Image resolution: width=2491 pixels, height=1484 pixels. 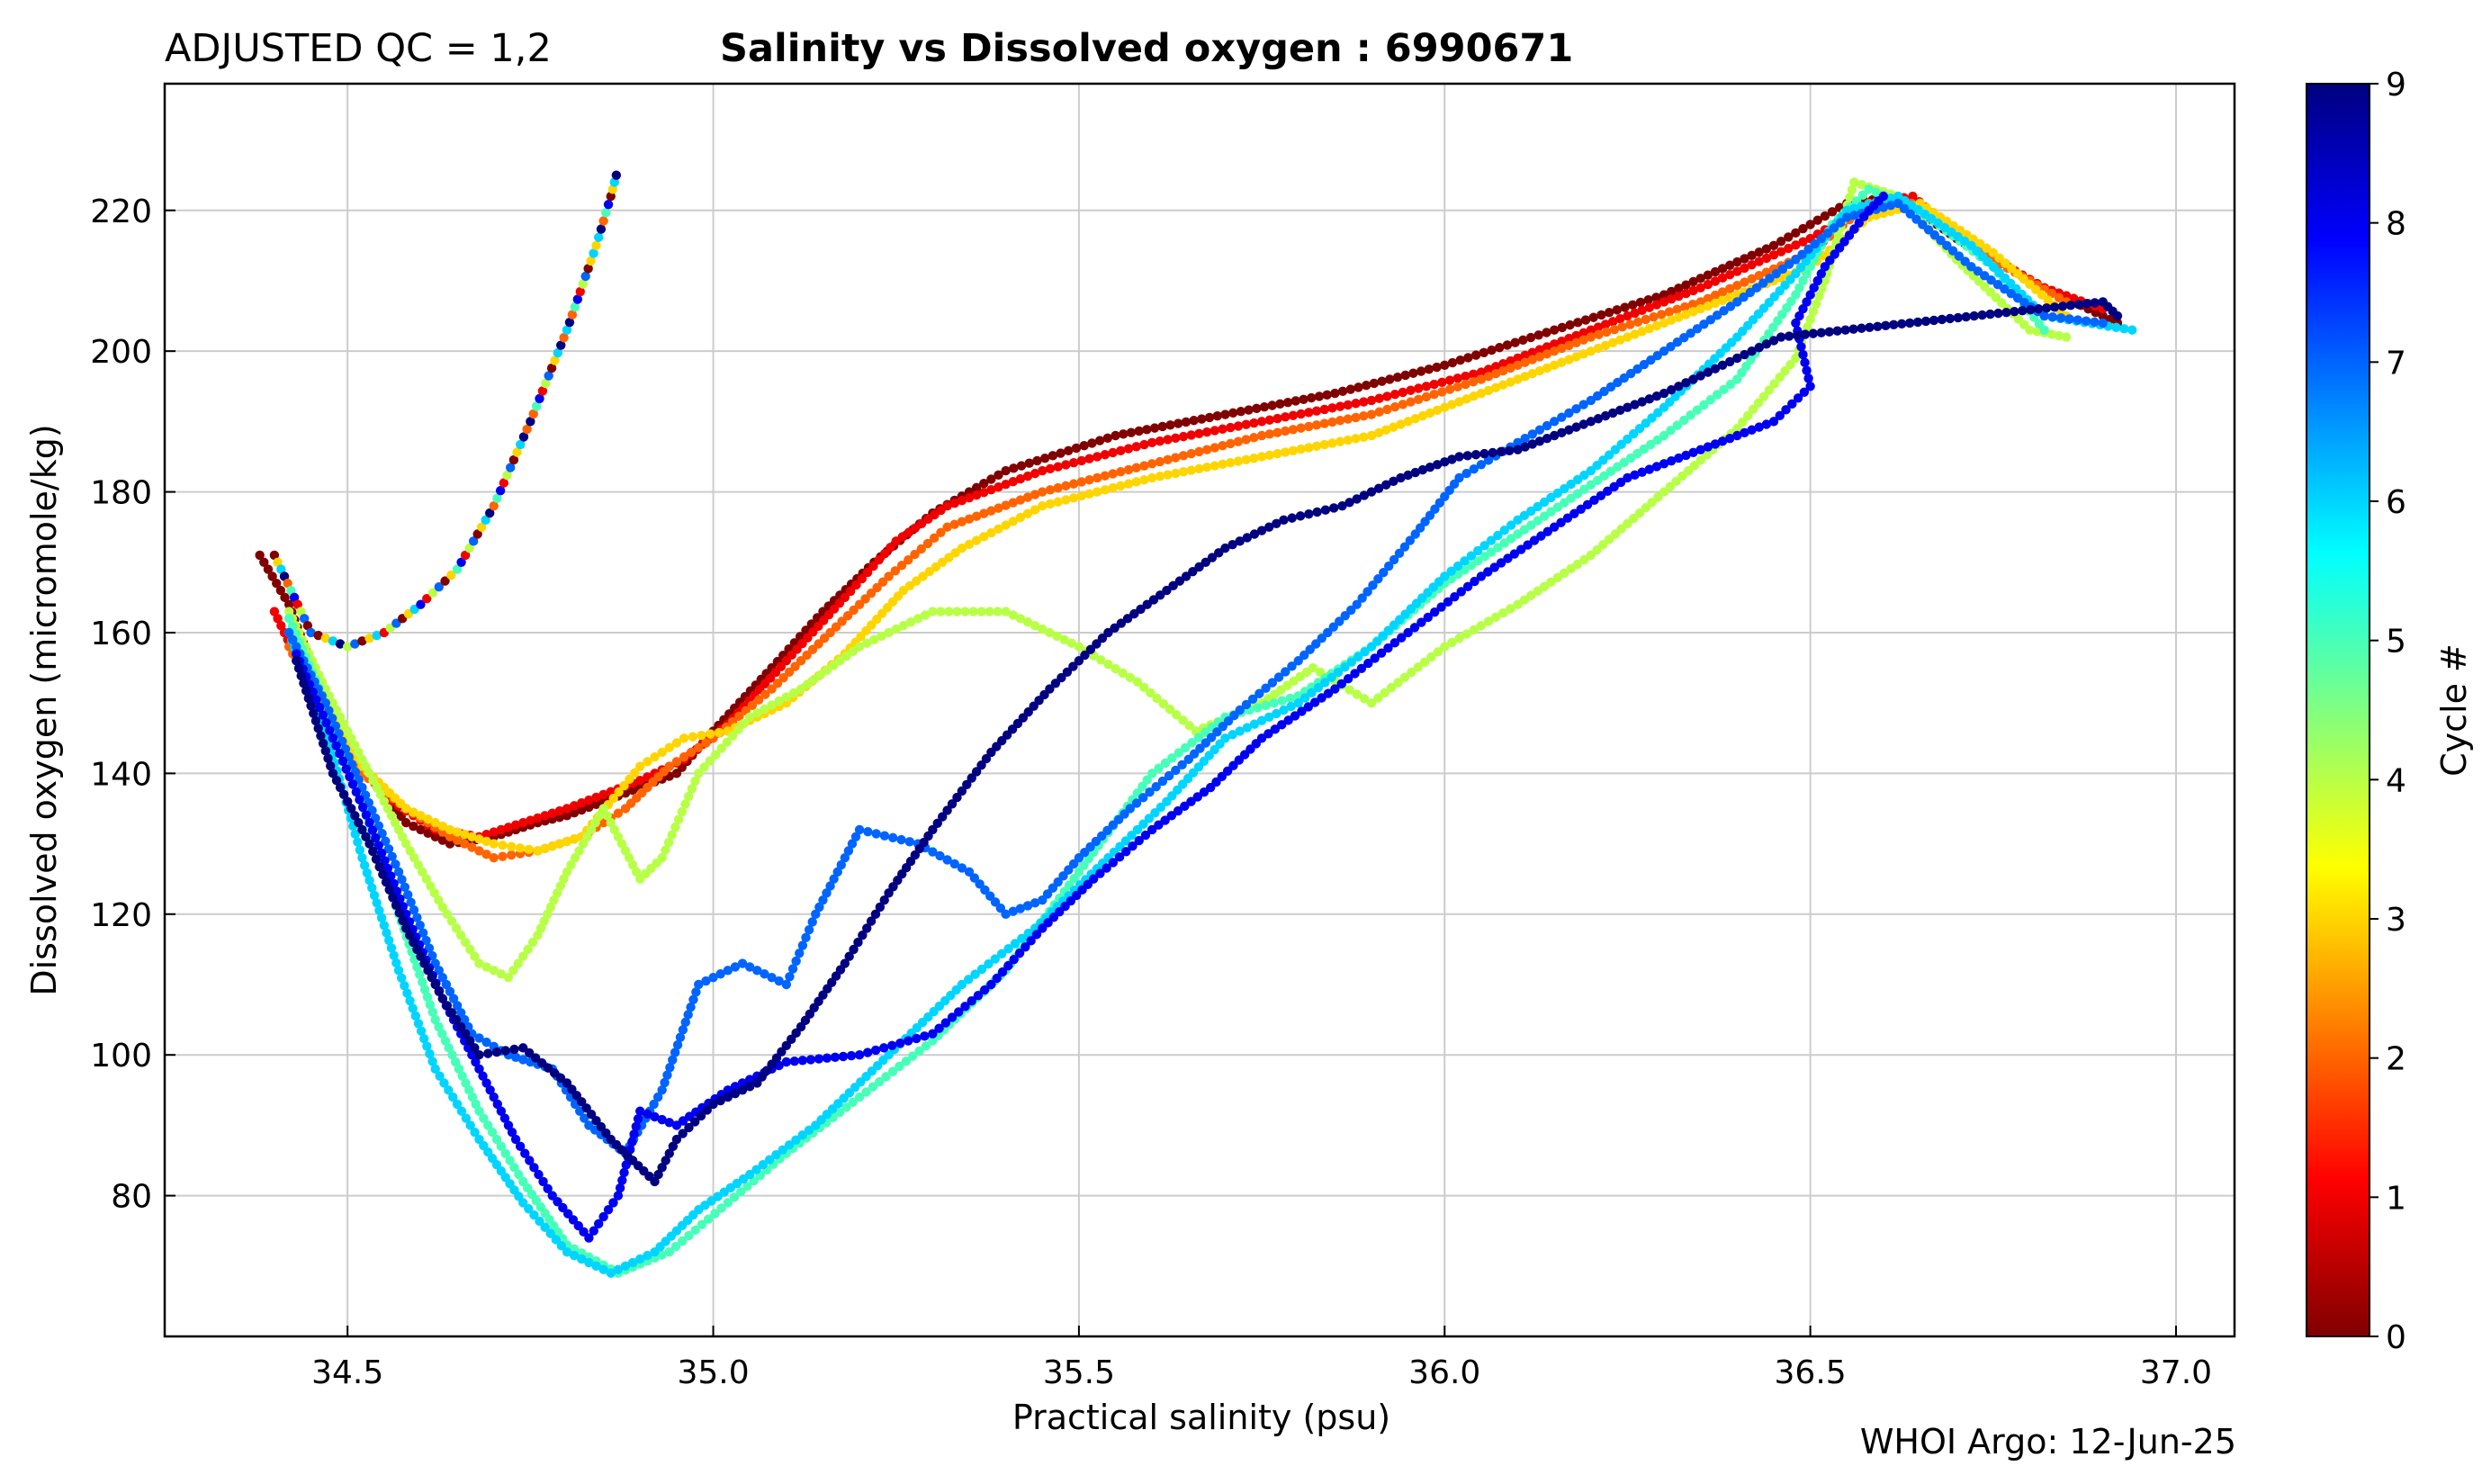 I want to click on colorbar-label: Cycle #, so click(x=2454, y=710).